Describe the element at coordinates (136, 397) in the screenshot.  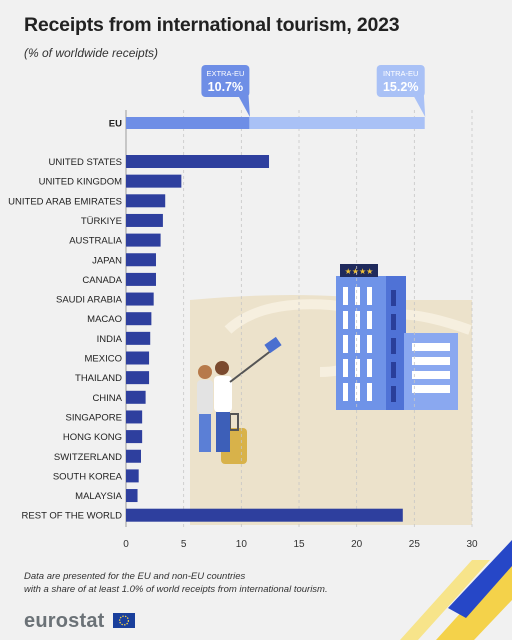
I see `bar-china` at that location.